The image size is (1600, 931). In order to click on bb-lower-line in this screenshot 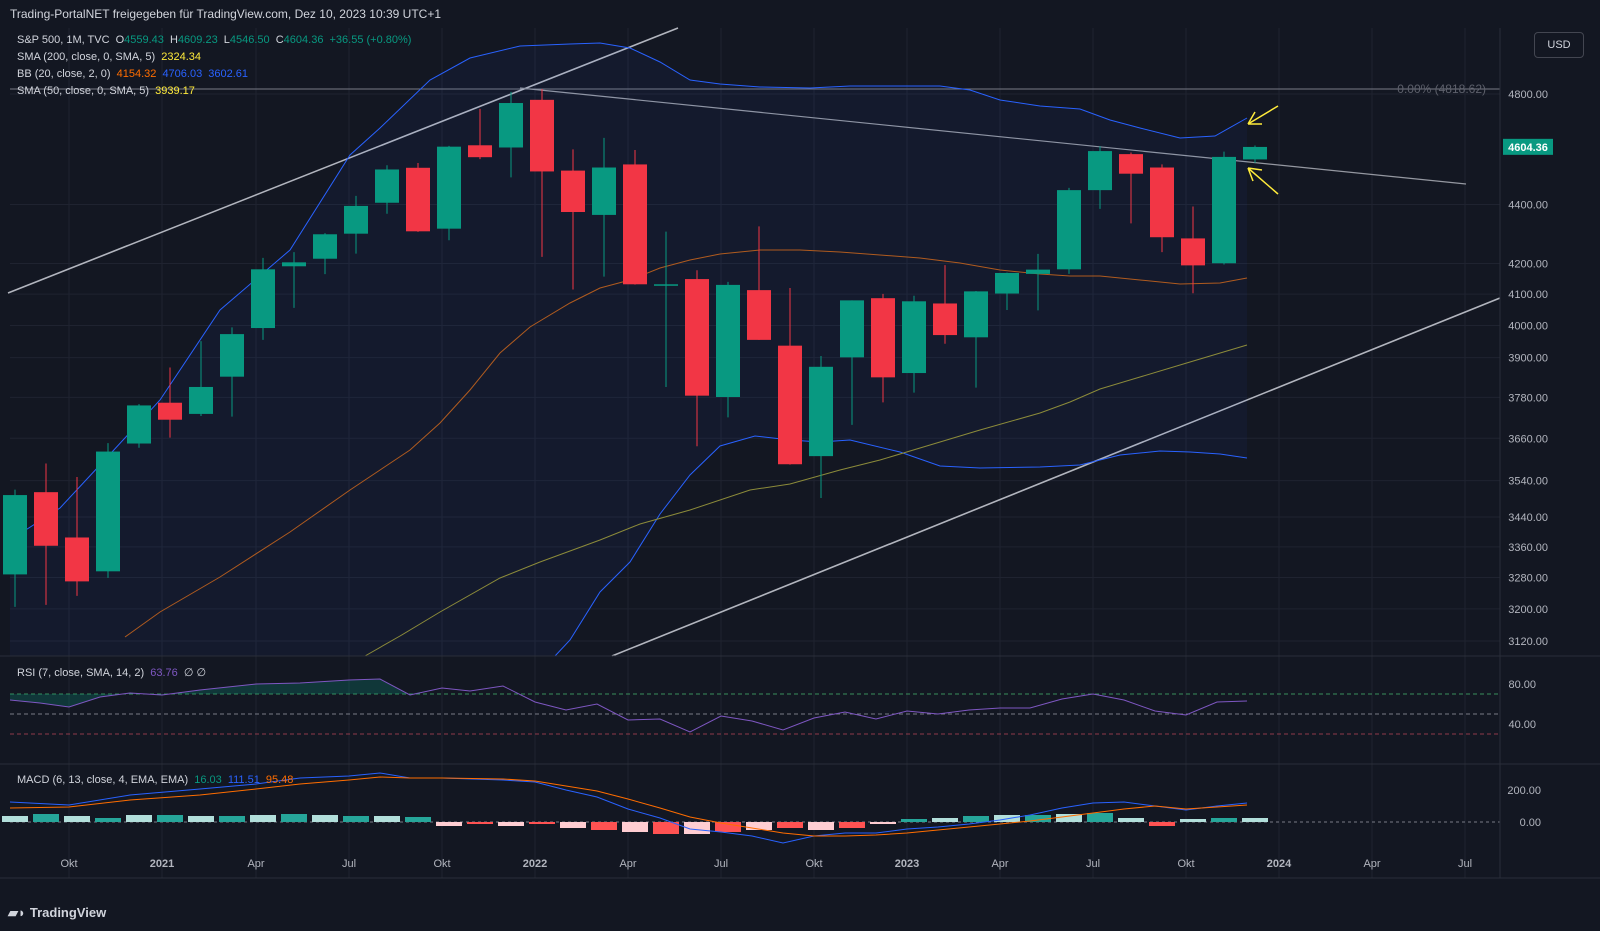, I will do `click(901, 546)`.